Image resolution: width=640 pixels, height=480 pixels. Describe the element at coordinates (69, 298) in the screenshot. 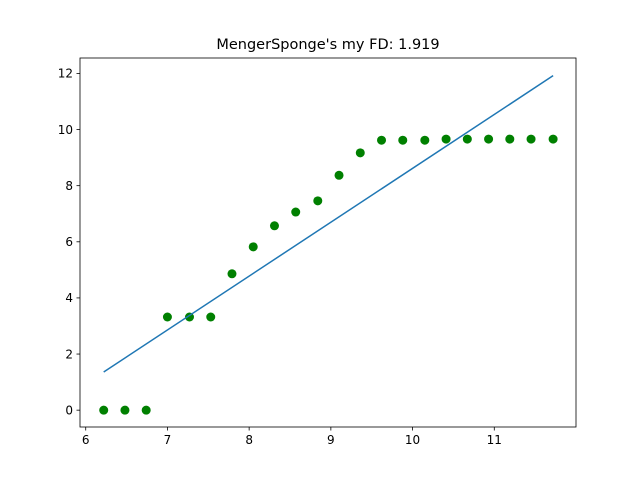

I see `y-tick-label: 4` at that location.